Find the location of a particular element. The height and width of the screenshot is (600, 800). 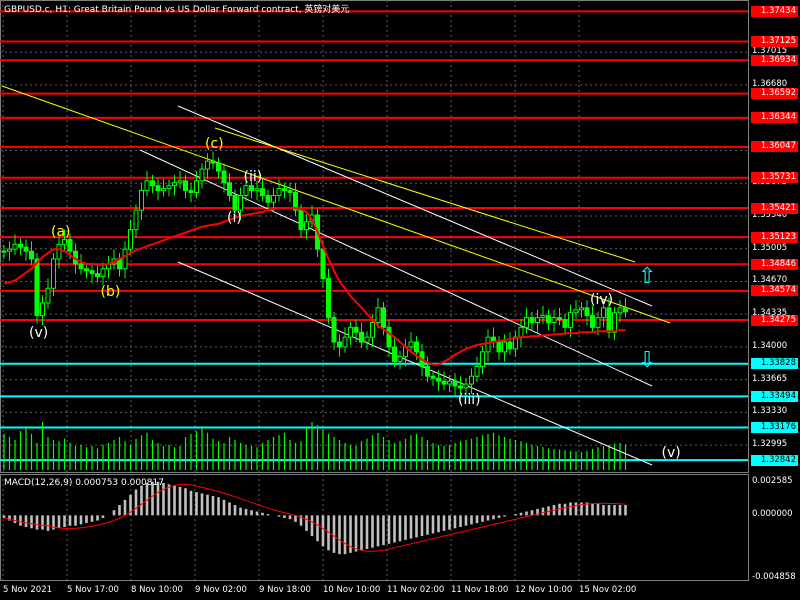

wave-label: (b) is located at coordinates (110, 292).